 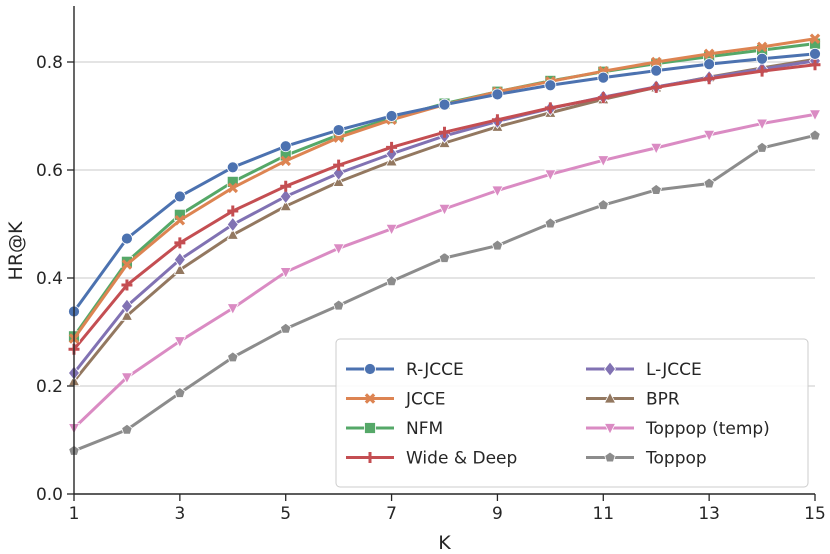 I want to click on legend-label-bpr: BPR, so click(x=663, y=400).